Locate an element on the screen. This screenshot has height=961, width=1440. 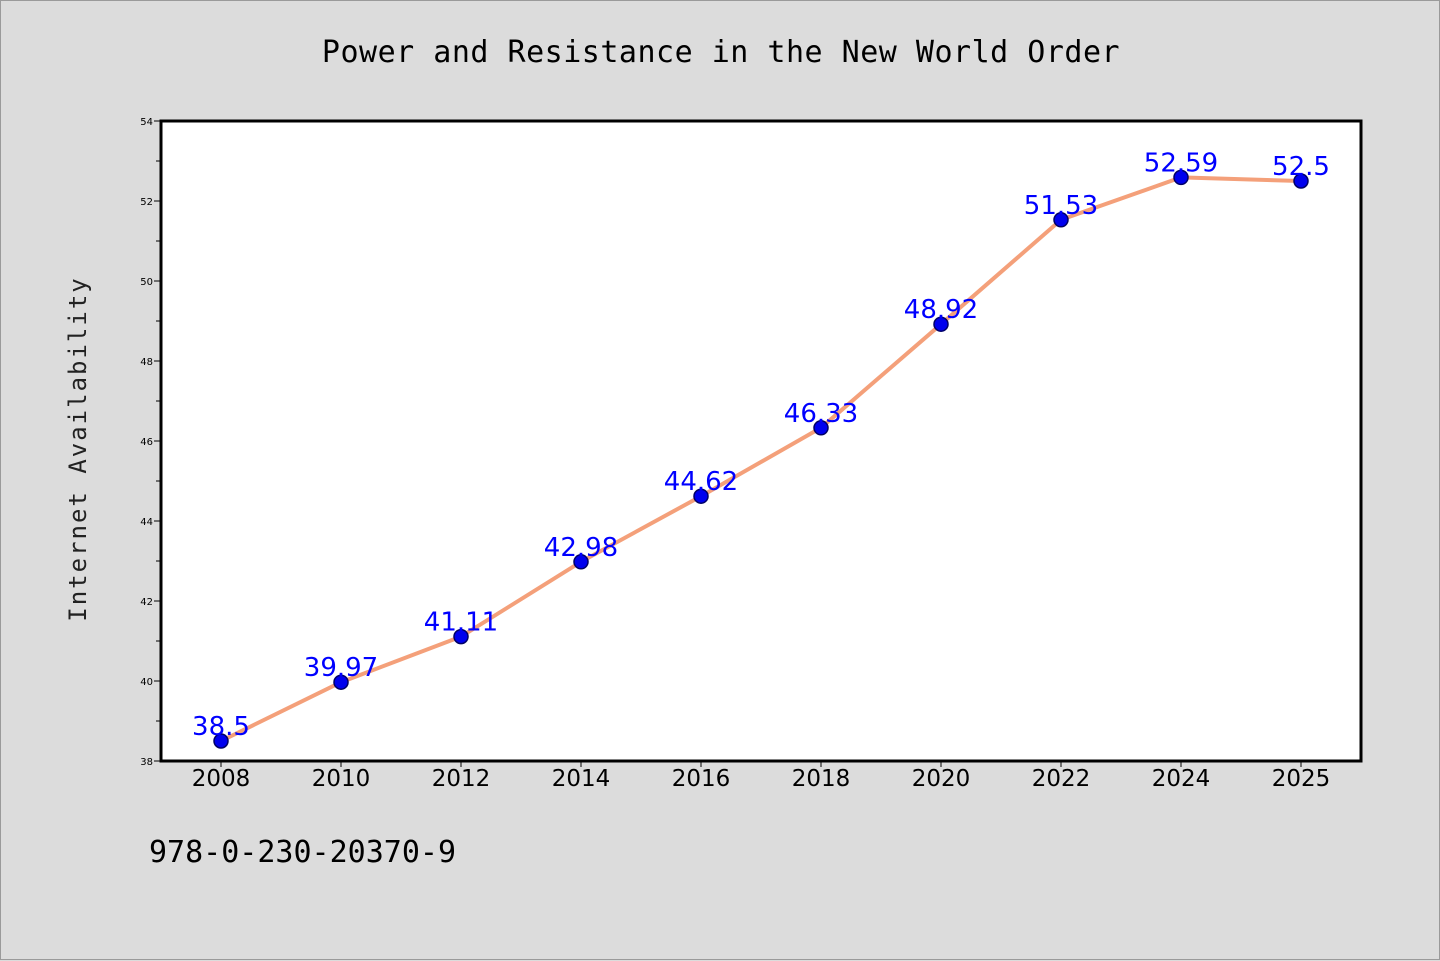
data-label: 38.5 is located at coordinates (221, 727).